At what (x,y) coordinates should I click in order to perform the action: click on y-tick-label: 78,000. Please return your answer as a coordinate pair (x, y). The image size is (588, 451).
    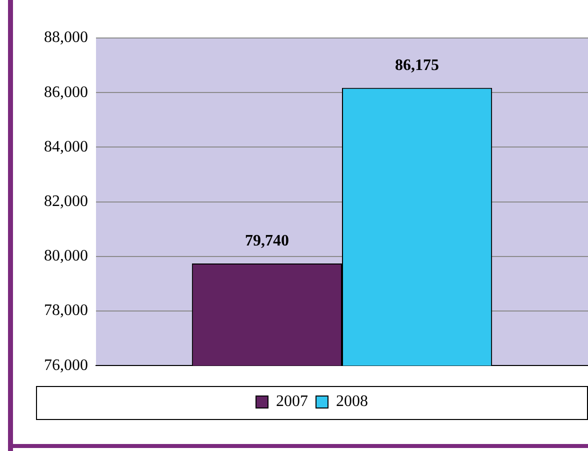
    Looking at the image, I should click on (66, 311).